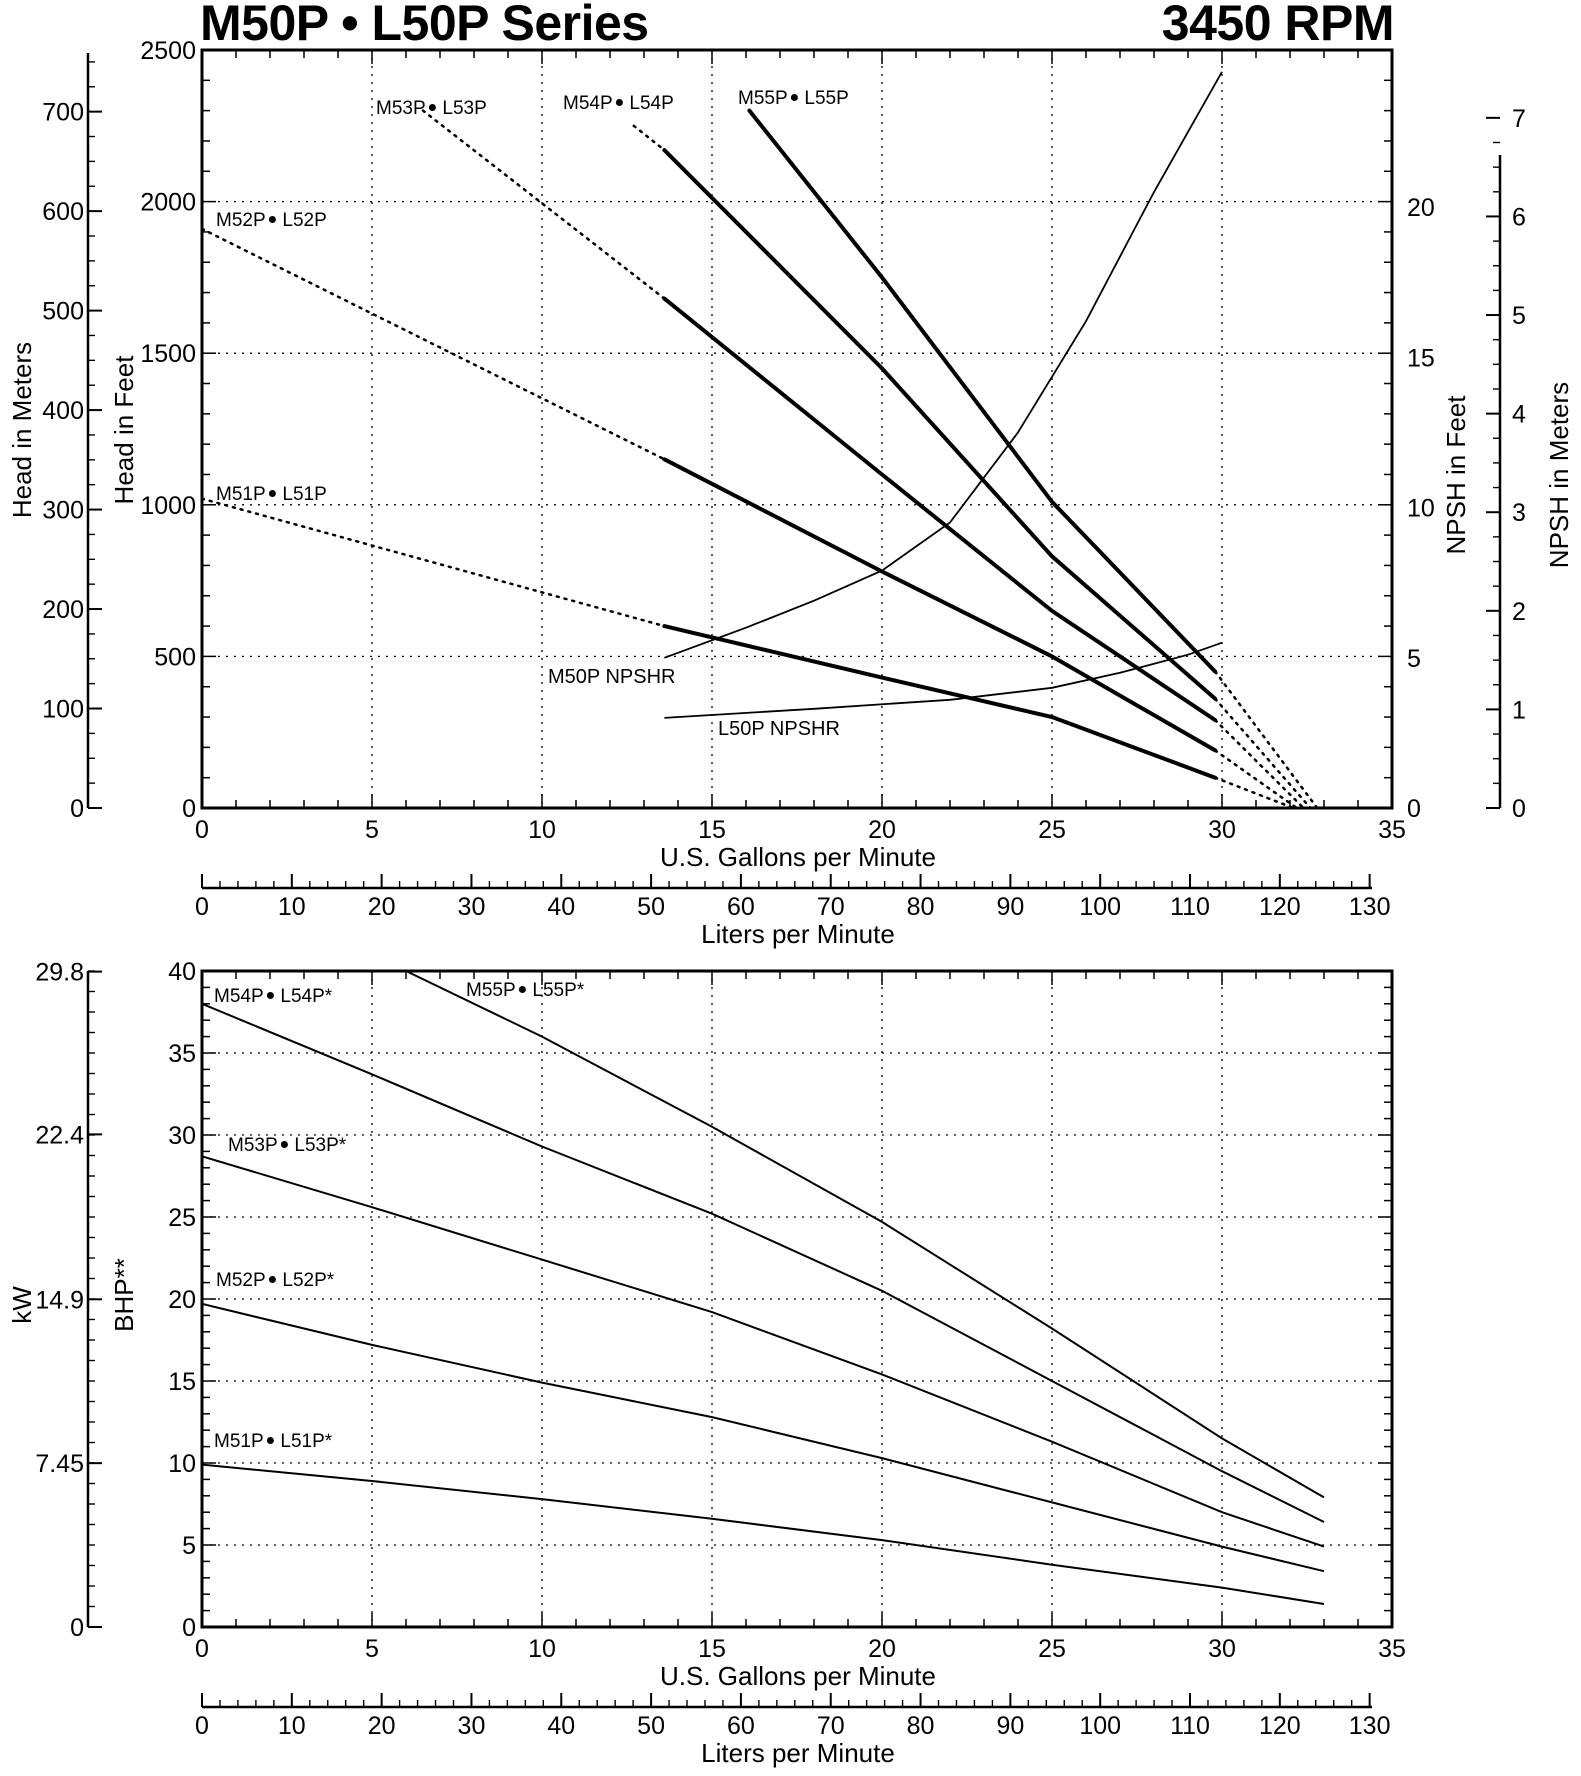  I want to click on label-m51p-text2: L51P, so click(304, 494).